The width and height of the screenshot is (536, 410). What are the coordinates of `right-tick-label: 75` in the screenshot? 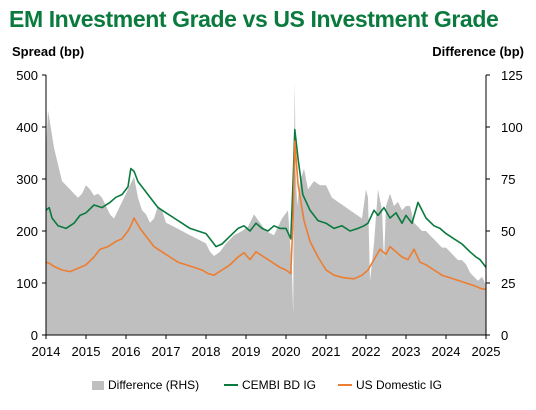 It's located at (508, 179).